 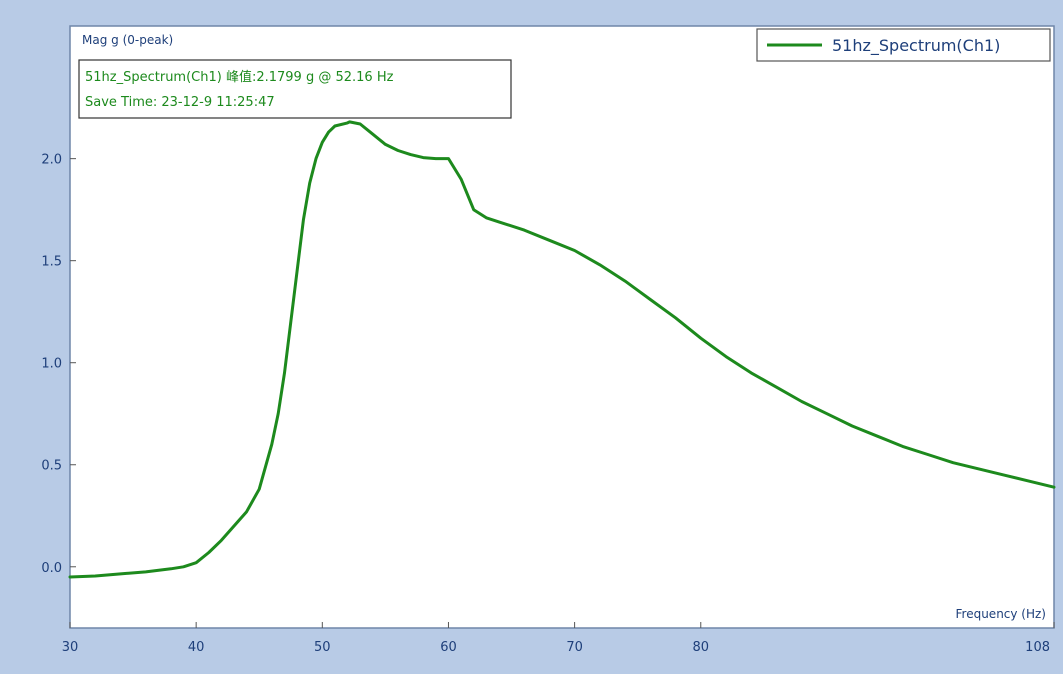 What do you see at coordinates (322, 647) in the screenshot?
I see `x-tick-label: 50` at bounding box center [322, 647].